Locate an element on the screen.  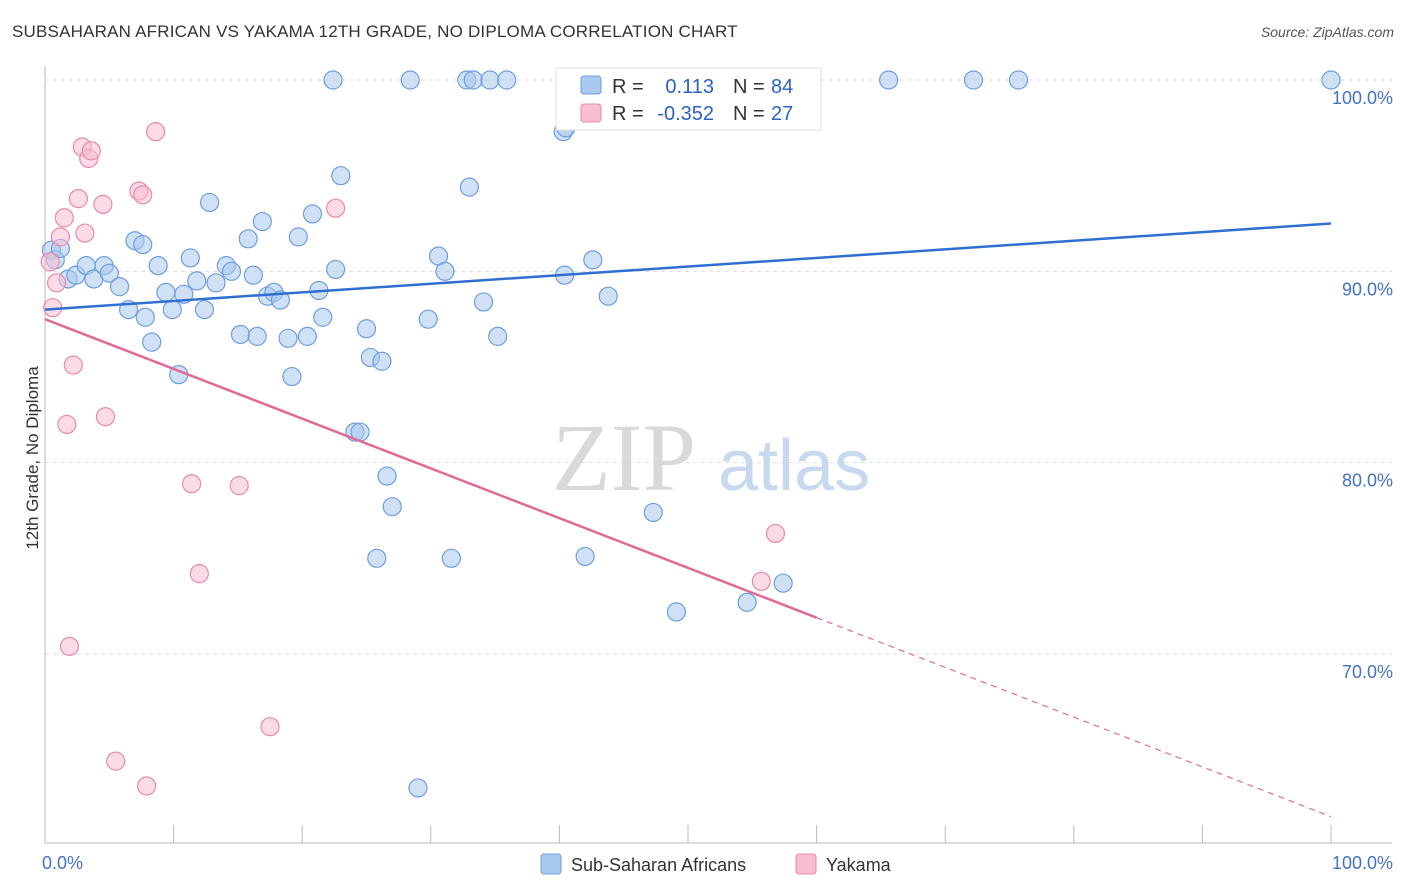
y-tick-labels: 70.0% 80.0% 90.0% 100.0% is located at coordinates (1362, 385).